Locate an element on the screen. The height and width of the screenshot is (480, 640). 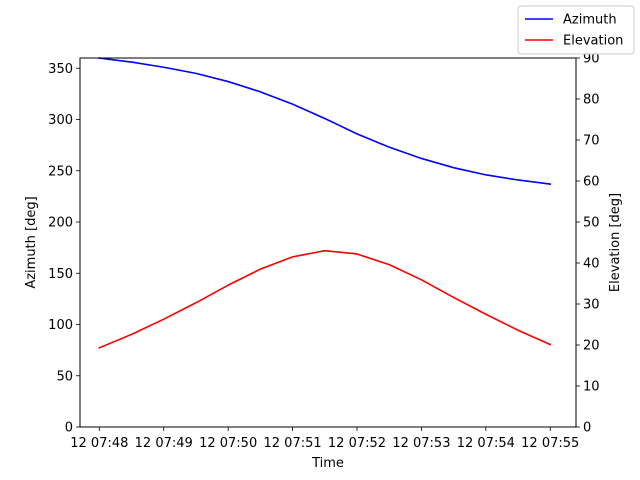
y-left-tick-label: 200 is located at coordinates (60, 223).